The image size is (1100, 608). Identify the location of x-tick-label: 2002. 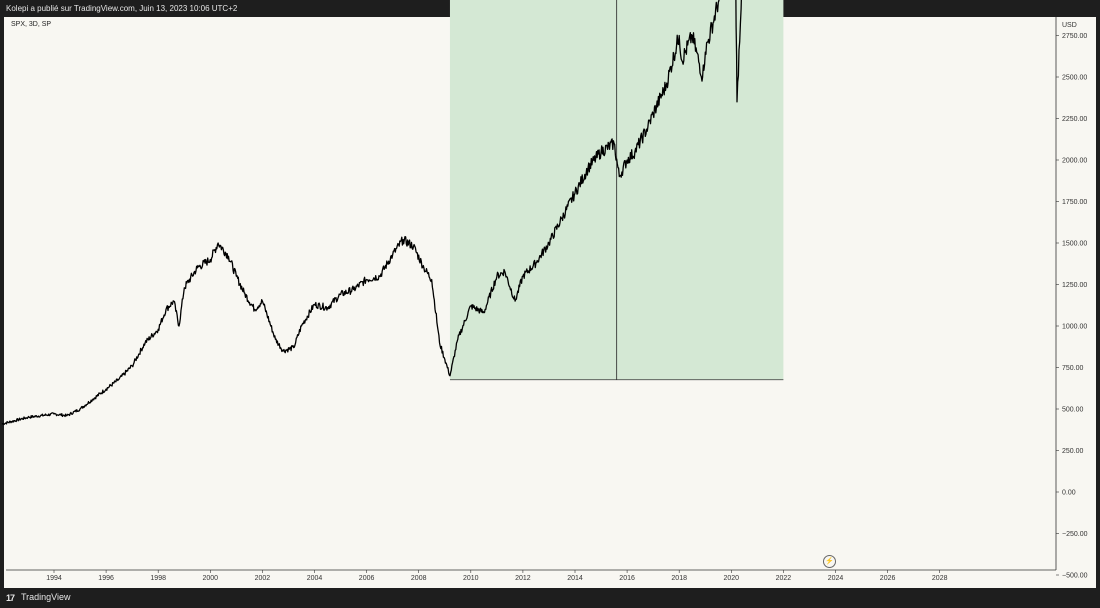
(263, 578).